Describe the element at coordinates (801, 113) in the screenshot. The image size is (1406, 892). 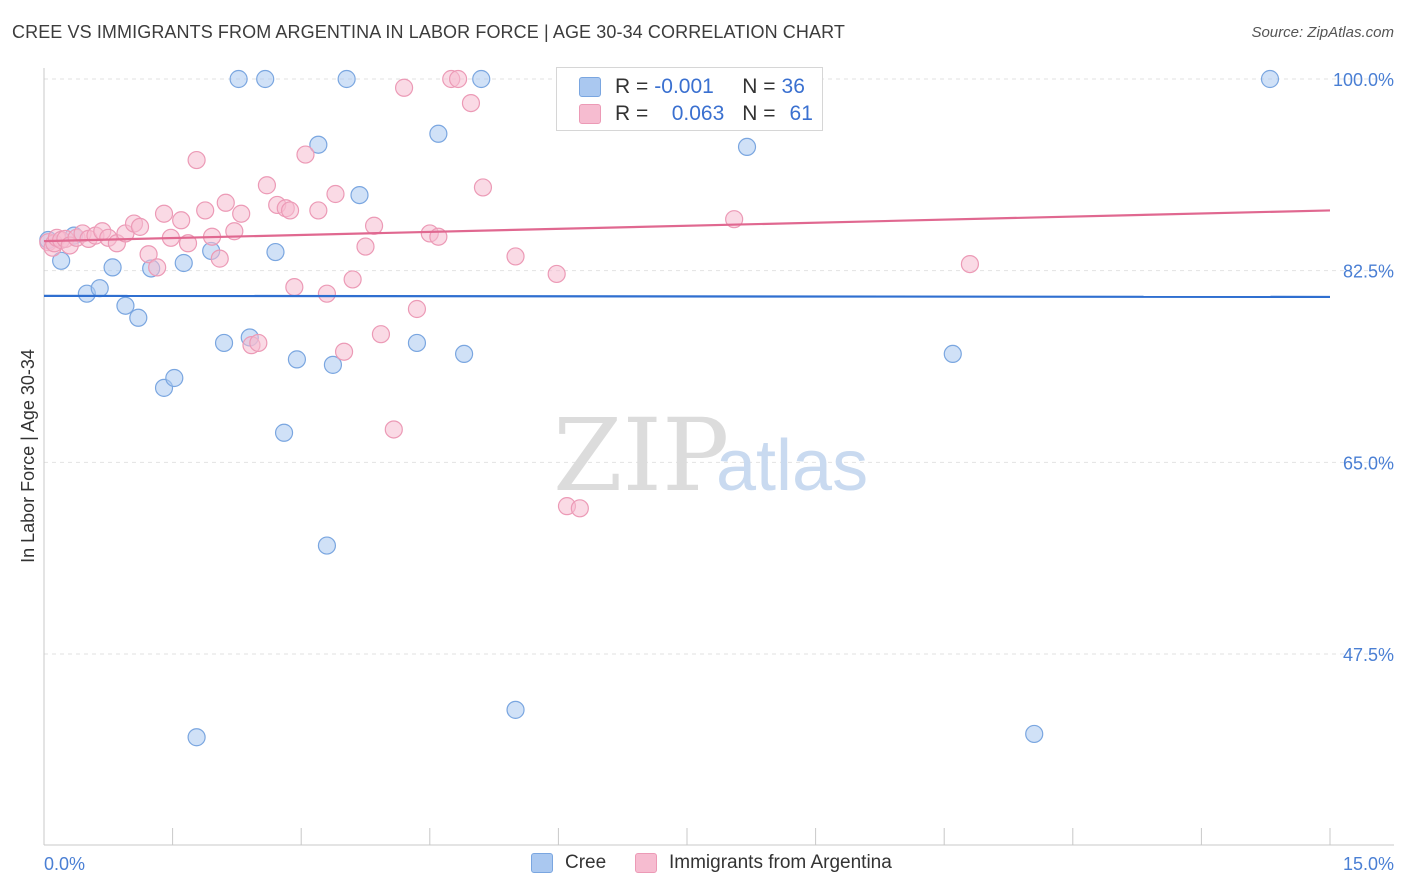
I see `legend-n-argentina: 61` at that location.